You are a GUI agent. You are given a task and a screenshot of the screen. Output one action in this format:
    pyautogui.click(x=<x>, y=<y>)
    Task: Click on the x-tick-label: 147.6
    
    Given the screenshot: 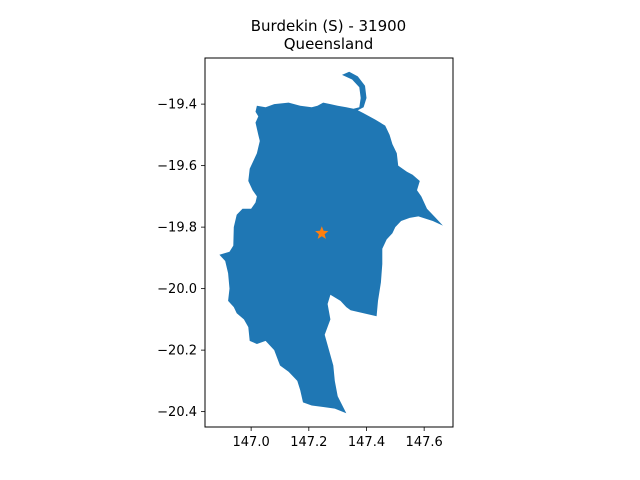 What is the action you would take?
    pyautogui.click(x=424, y=442)
    